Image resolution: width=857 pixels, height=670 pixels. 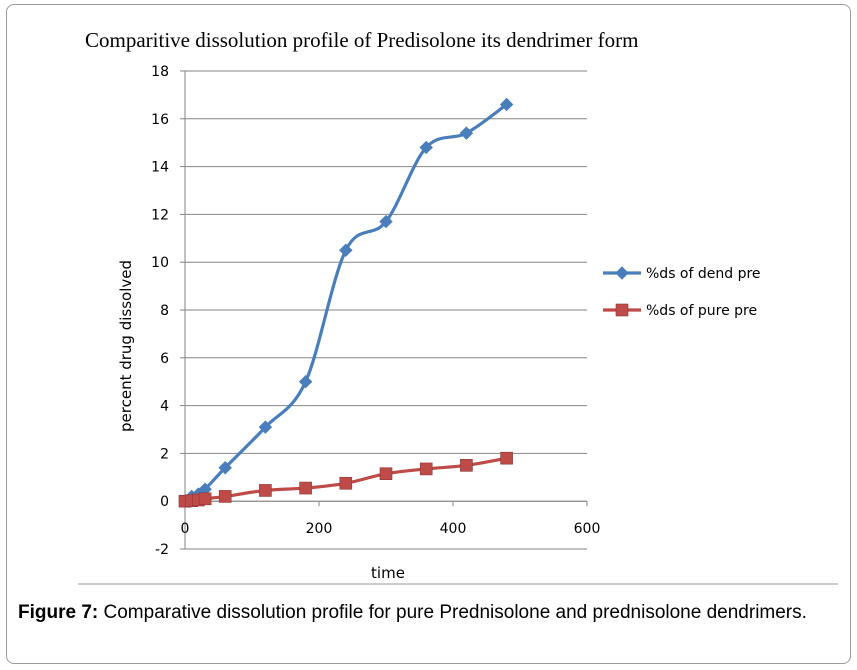 What do you see at coordinates (164, 359) in the screenshot?
I see `y-tick-label: 6` at bounding box center [164, 359].